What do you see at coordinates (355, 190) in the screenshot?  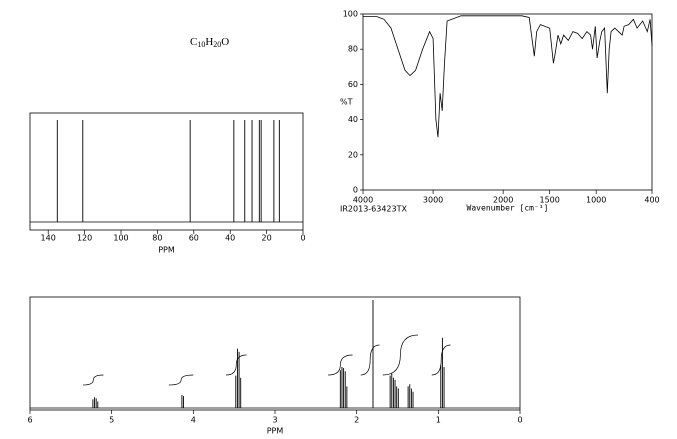 I see `y-tick-label: 0` at bounding box center [355, 190].